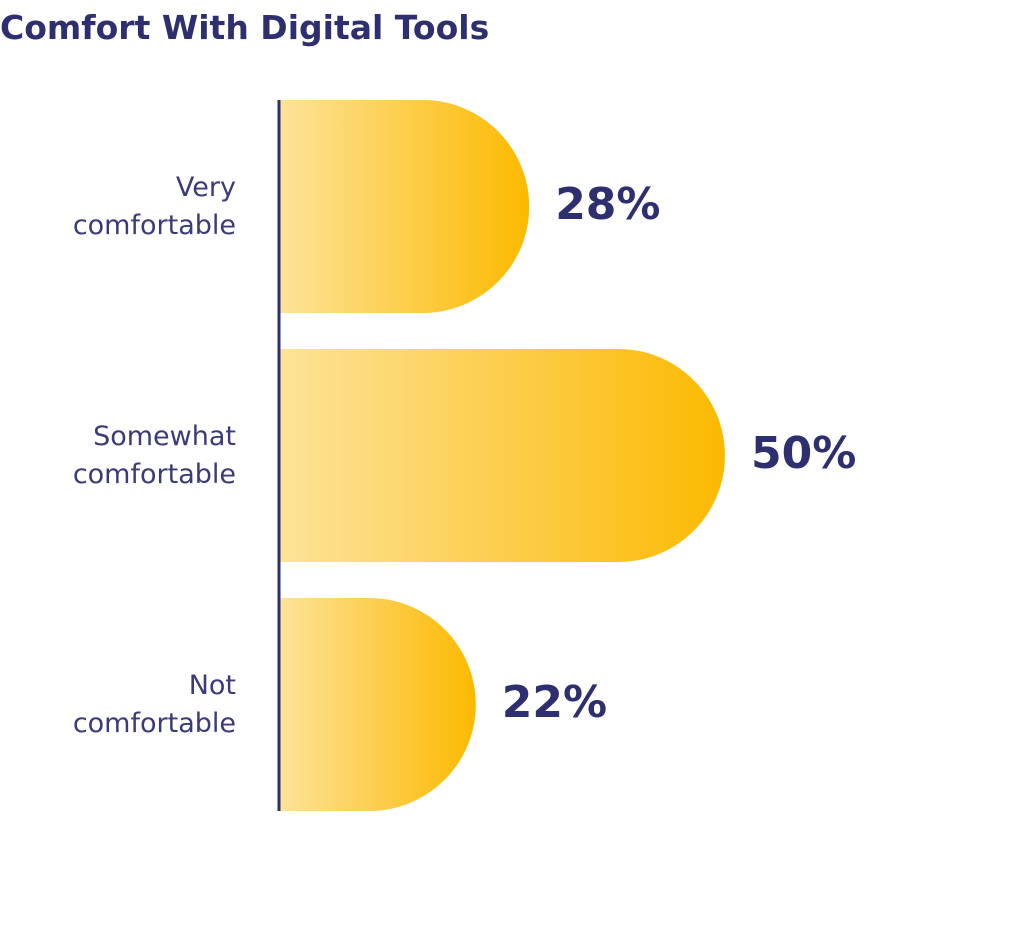 The image size is (1024, 927). What do you see at coordinates (245, 27) in the screenshot?
I see `chart-title: Comfort With Digital Tools` at bounding box center [245, 27].